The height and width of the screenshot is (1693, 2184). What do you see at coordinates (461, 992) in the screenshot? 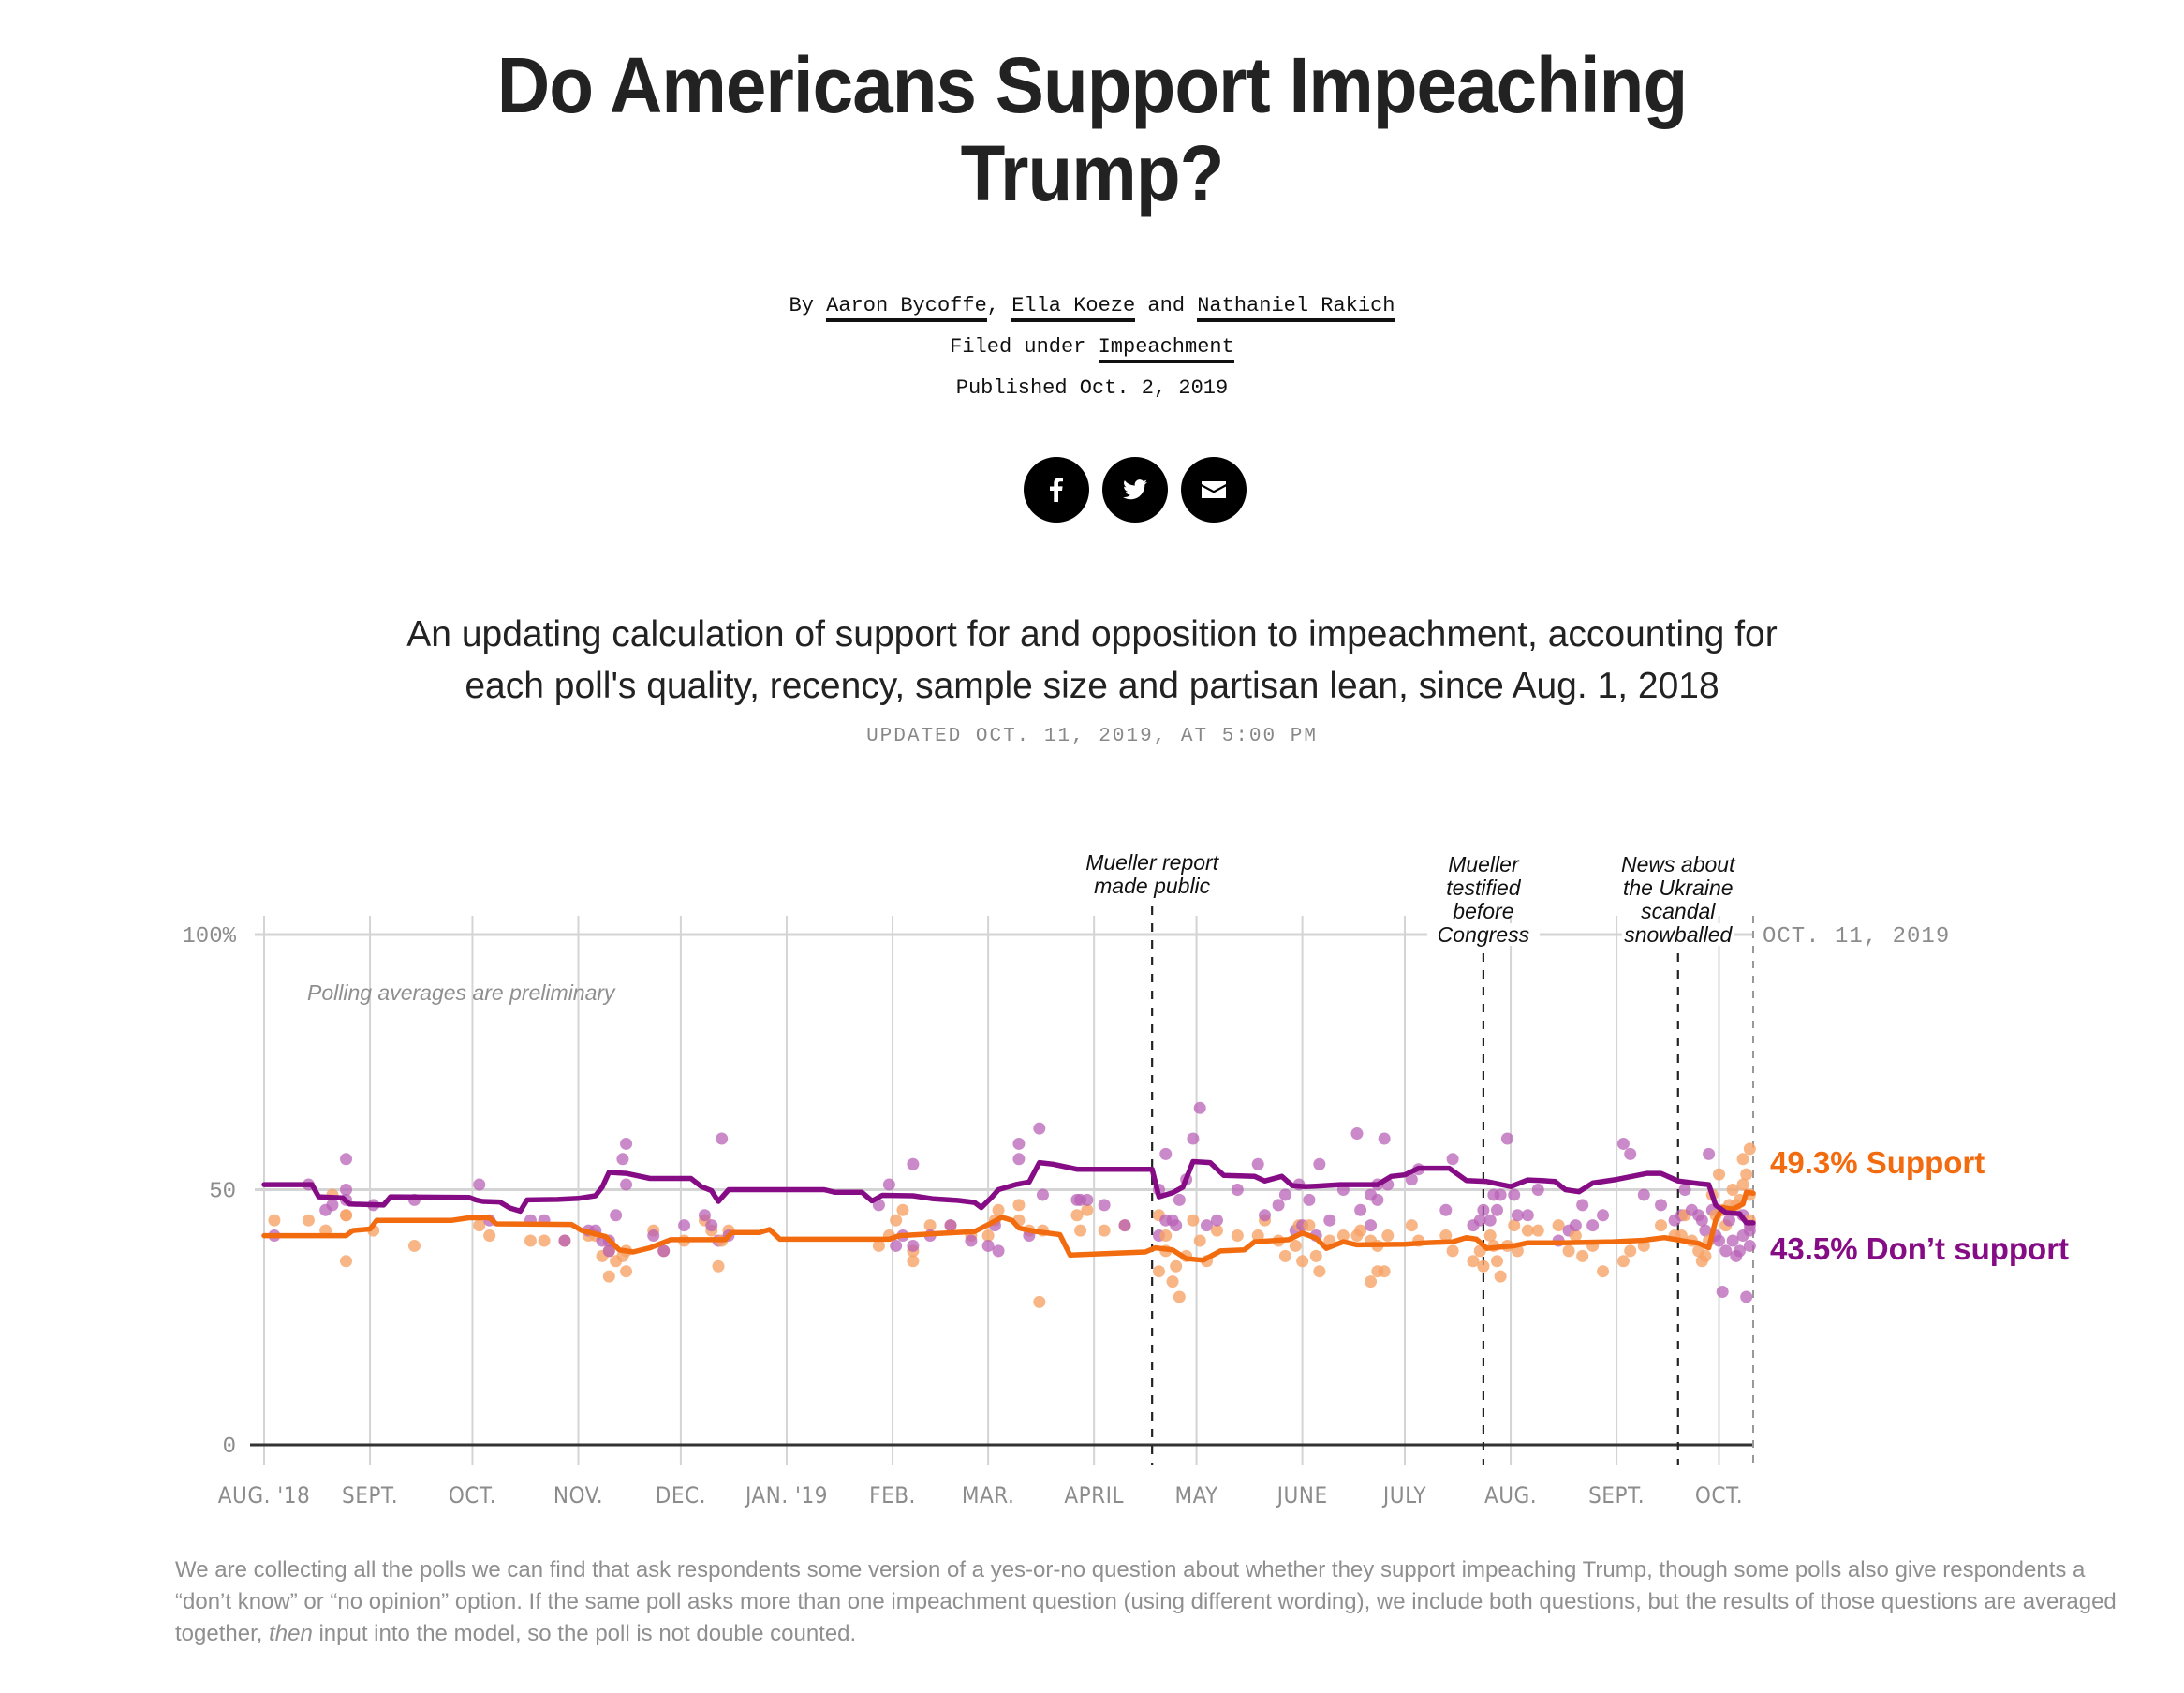
I see `preliminary-note: Polling averages are preliminary` at bounding box center [461, 992].